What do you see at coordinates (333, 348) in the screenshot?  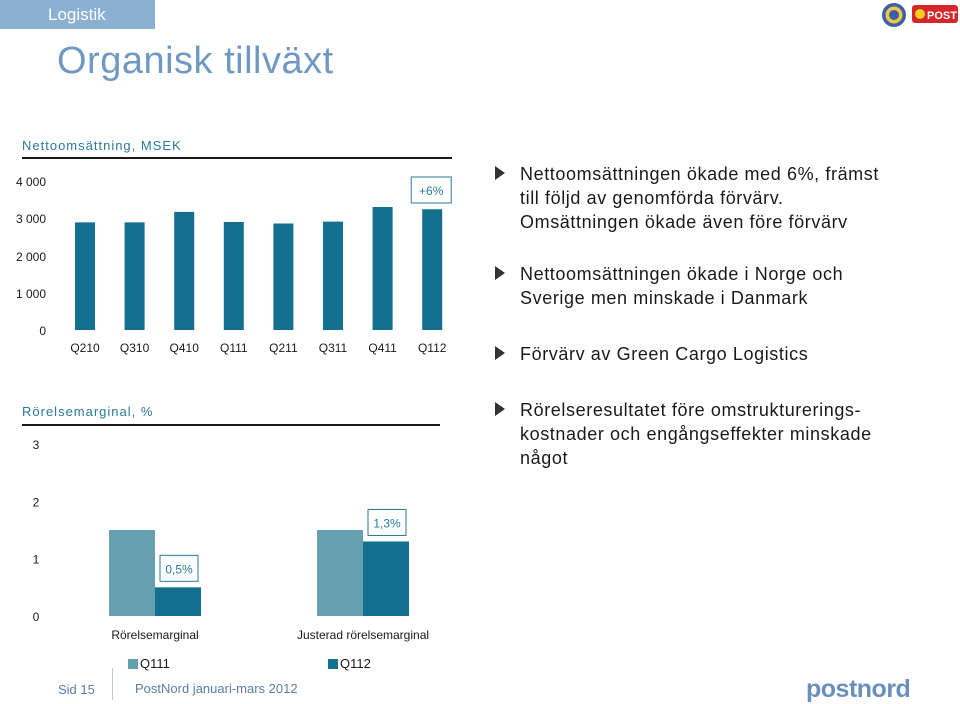 I see `x-tick-label: Q311` at bounding box center [333, 348].